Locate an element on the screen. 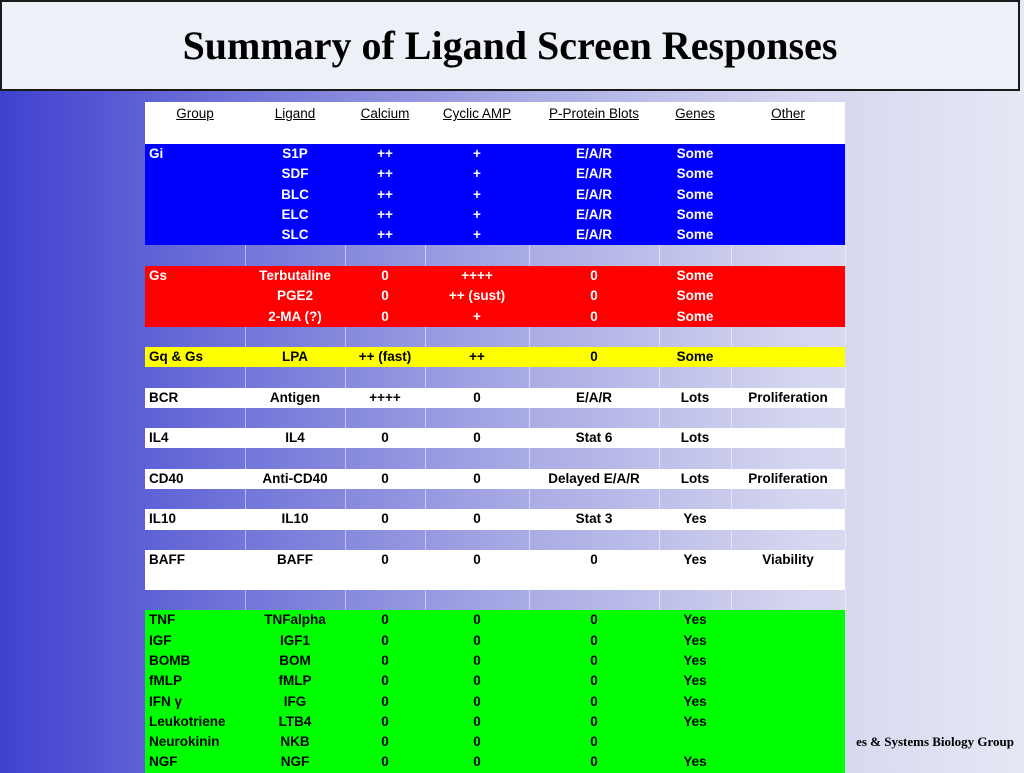  table-row: BCR Antigen ++++ 0 E/A/R Lots Proliferation is located at coordinates (495, 397).